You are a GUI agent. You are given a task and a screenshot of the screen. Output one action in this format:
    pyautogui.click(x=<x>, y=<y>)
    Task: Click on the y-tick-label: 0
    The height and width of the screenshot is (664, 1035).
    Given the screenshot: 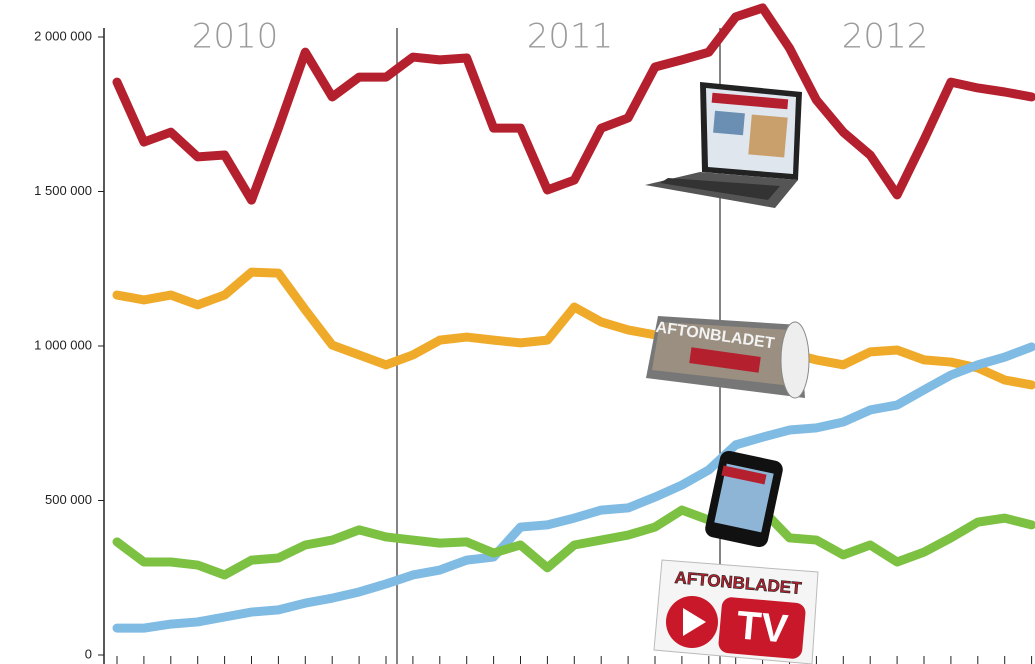 What is the action you would take?
    pyautogui.click(x=88, y=653)
    